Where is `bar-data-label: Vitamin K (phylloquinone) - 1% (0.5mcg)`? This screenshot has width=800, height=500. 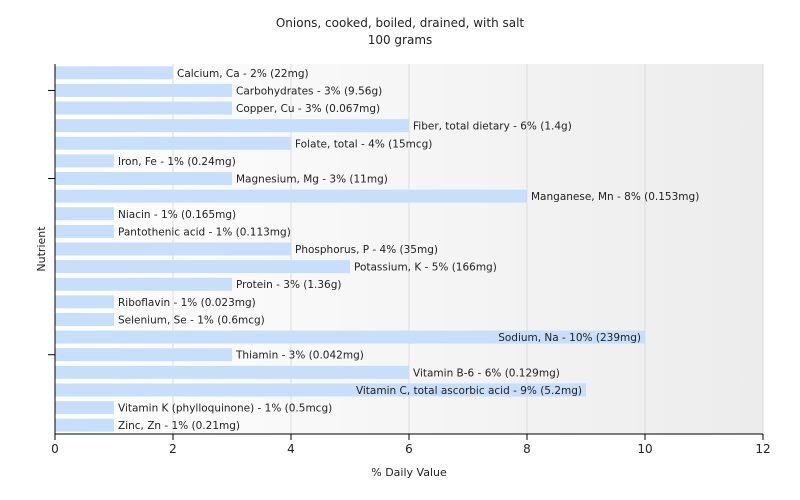 bar-data-label: Vitamin K (phylloquinone) - 1% (0.5mcg) is located at coordinates (225, 409).